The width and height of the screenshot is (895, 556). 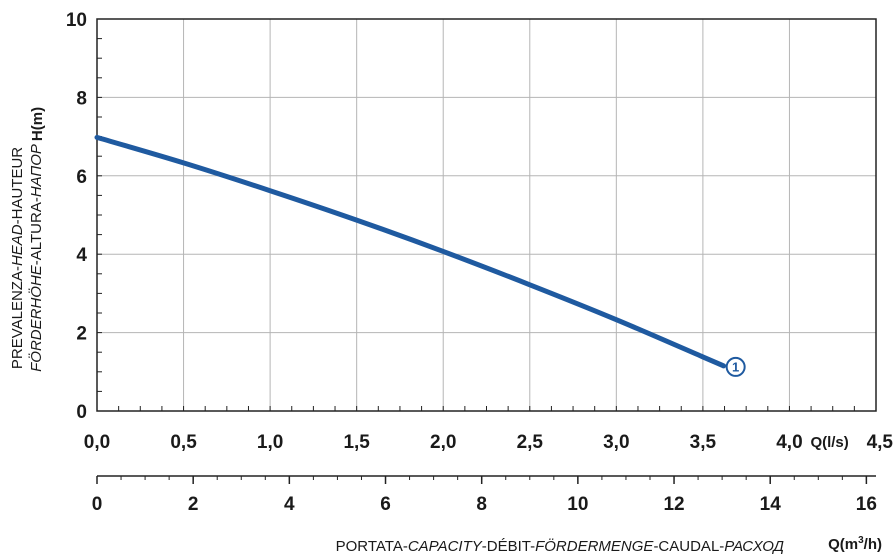 I want to click on x-tick-label-ls: 0,0, so click(x=97, y=442).